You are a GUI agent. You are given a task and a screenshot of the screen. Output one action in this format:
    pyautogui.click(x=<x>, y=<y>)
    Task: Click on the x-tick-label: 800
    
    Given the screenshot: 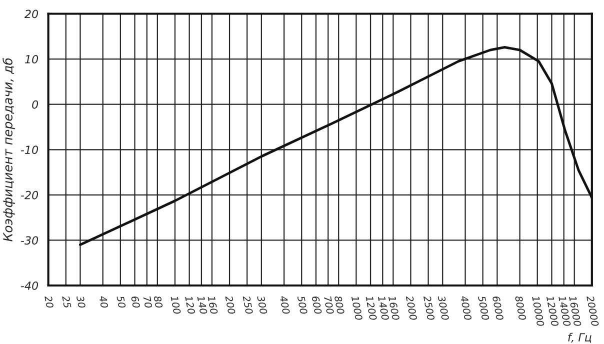 What is the action you would take?
    pyautogui.click(x=339, y=305)
    